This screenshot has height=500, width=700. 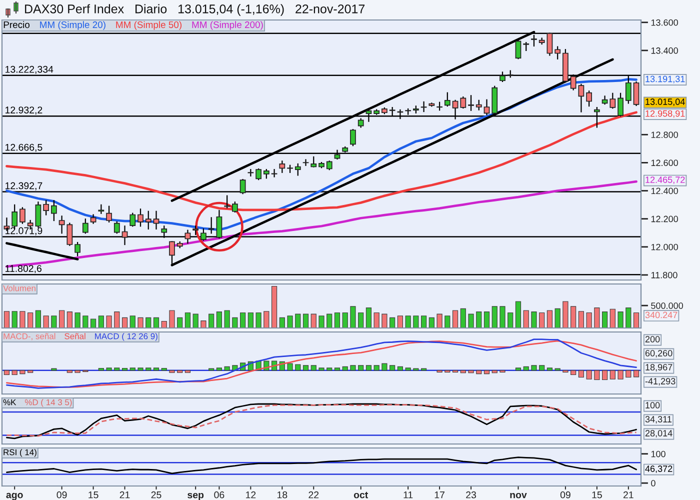 I want to click on text: 34,311, so click(x=658, y=420).